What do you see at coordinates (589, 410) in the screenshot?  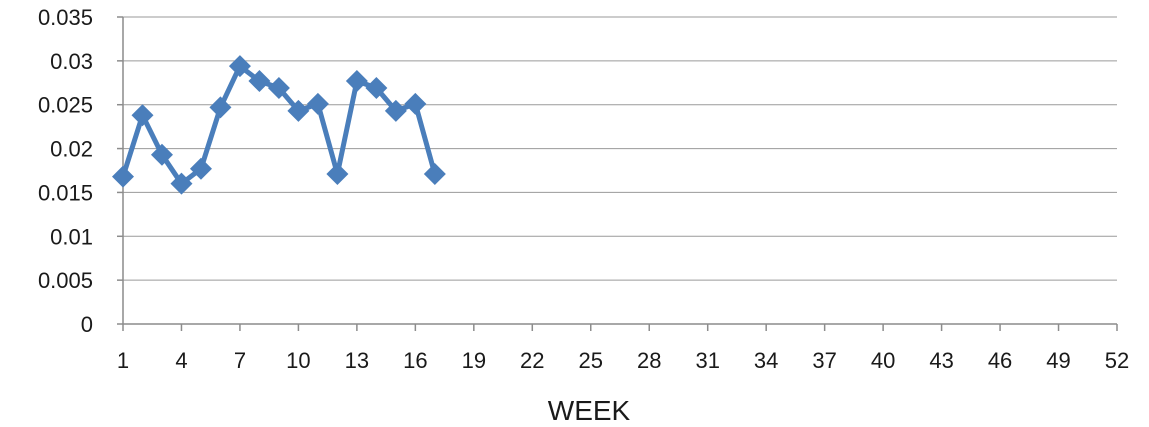 I see `x-axis-title: WEEK` at bounding box center [589, 410].